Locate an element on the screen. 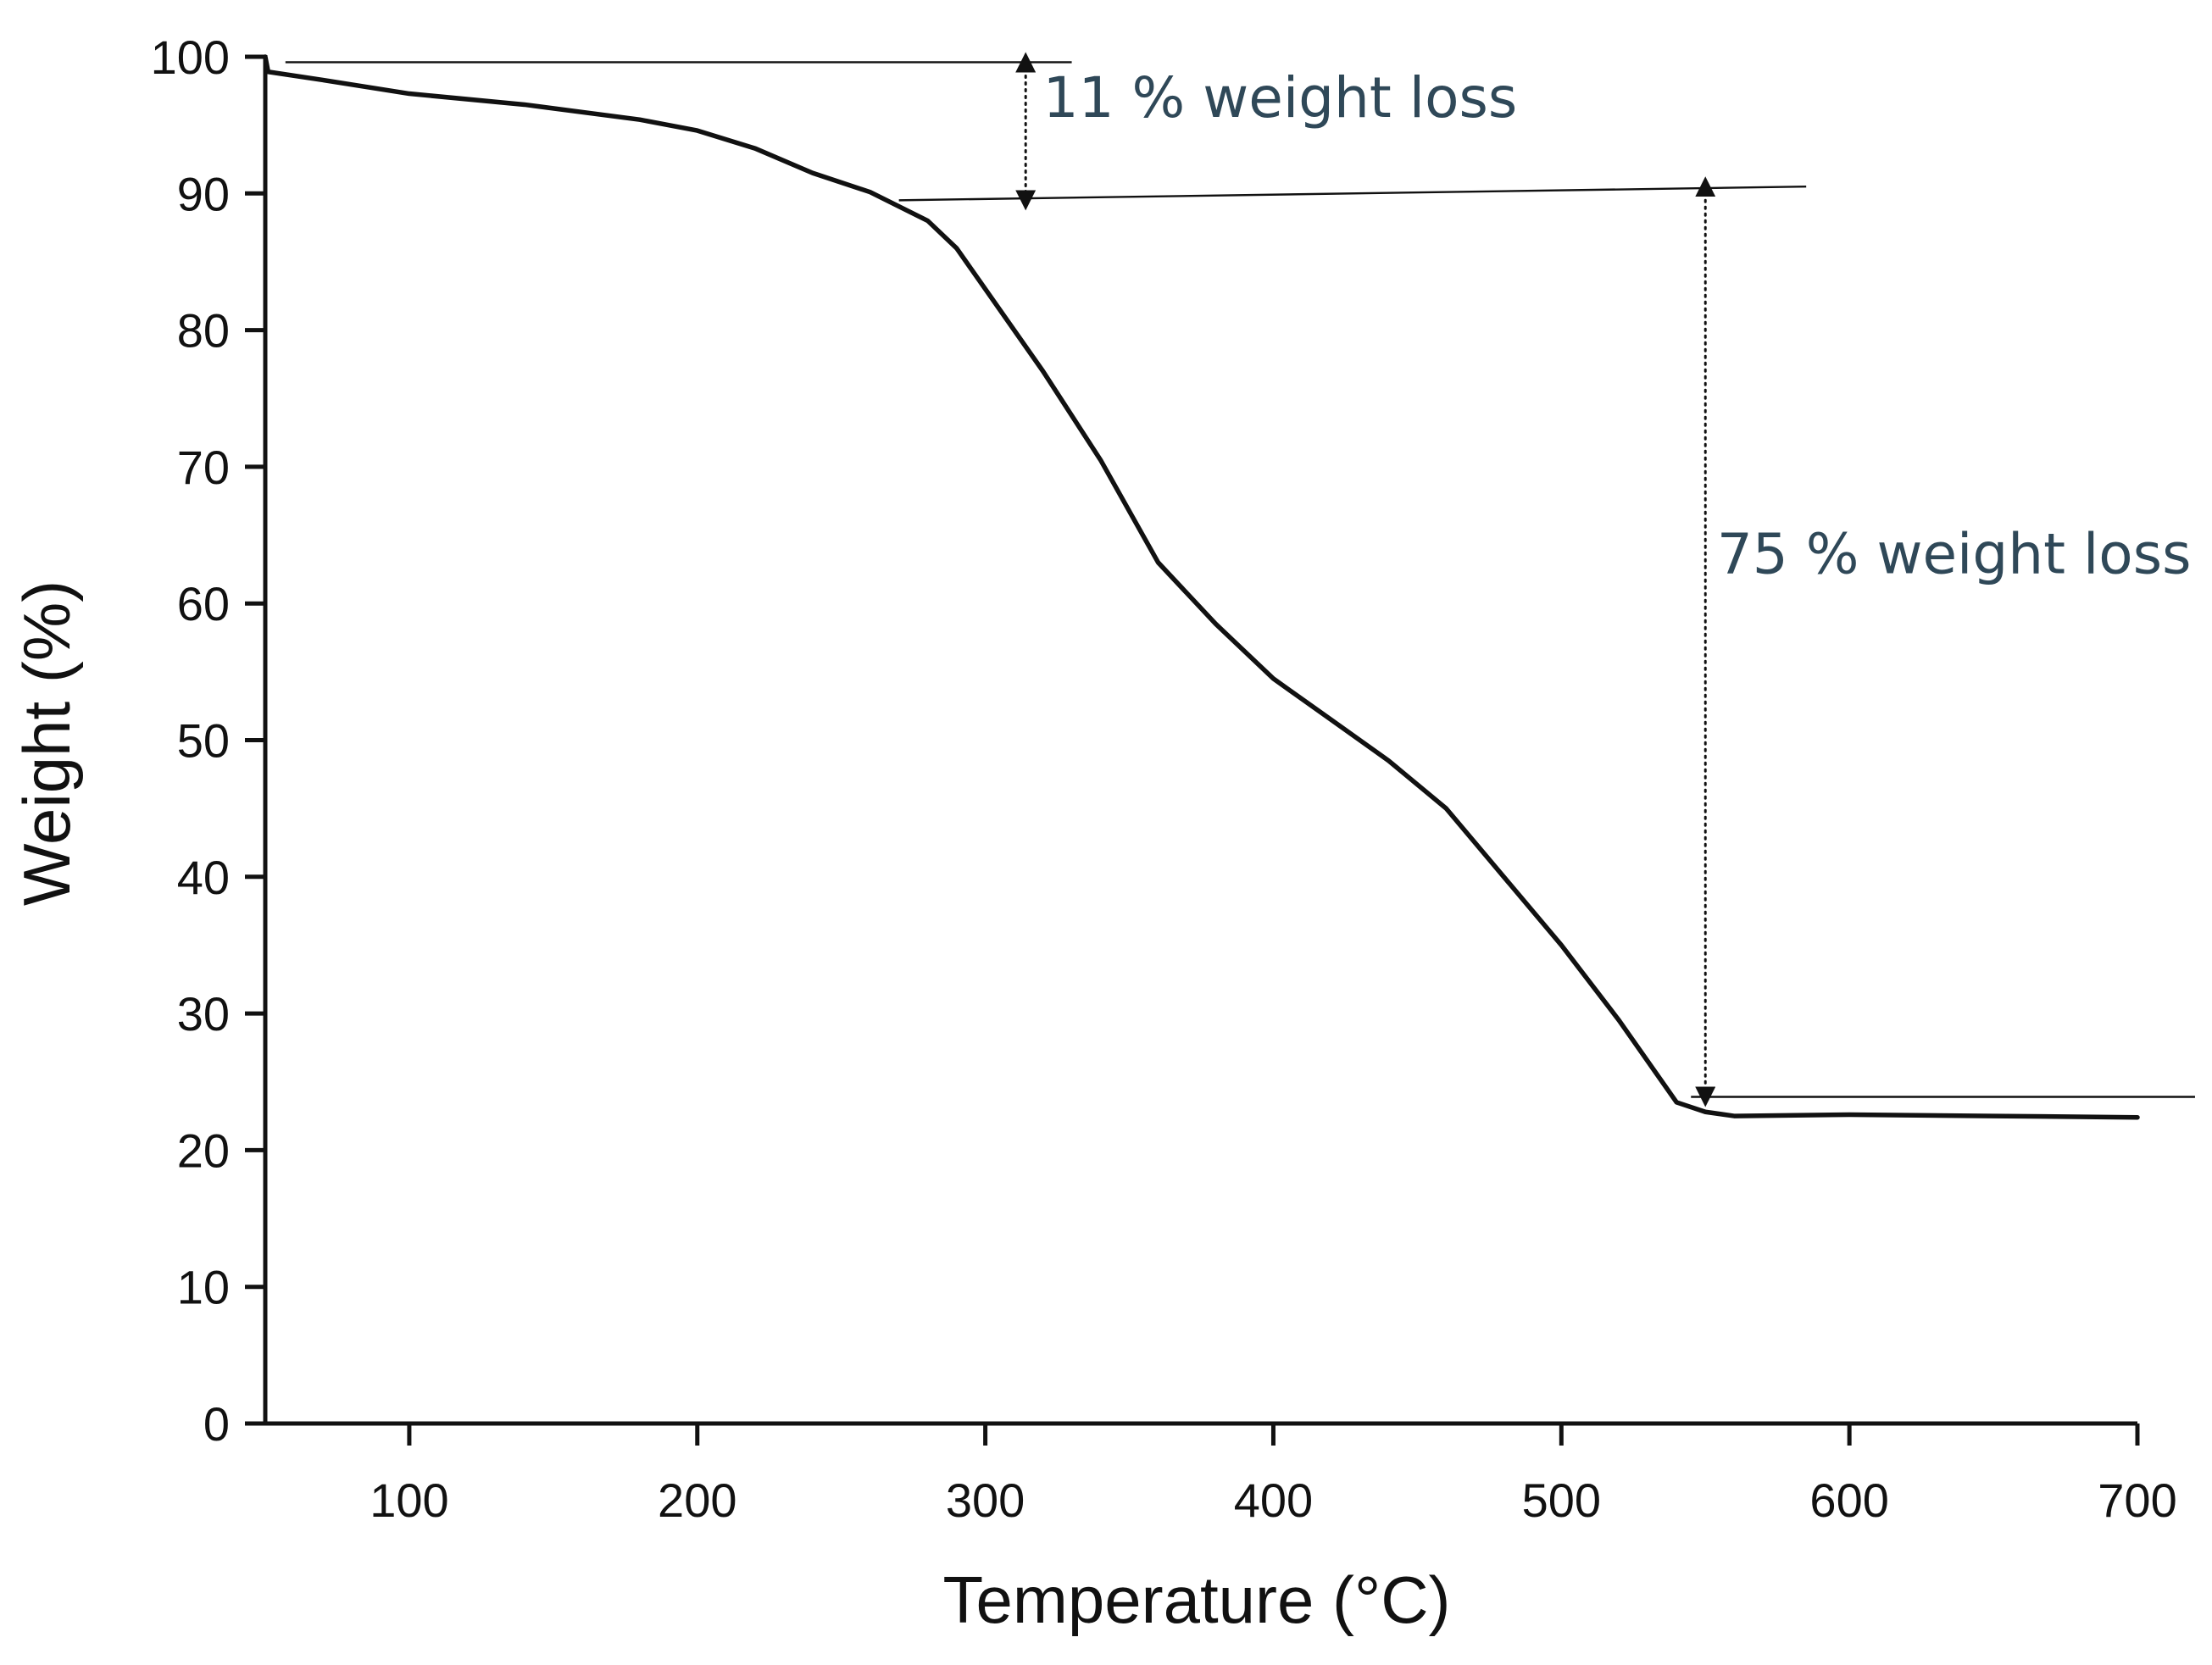  y-axis-label: Weight (%) is located at coordinates (46, 743).